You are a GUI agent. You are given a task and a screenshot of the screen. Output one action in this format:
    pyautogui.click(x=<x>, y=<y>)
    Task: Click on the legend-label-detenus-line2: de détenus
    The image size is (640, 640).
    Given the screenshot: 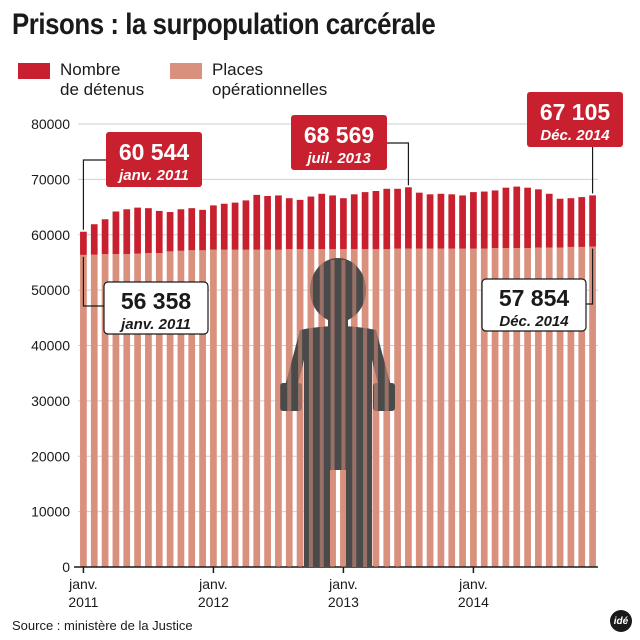 What is the action you would take?
    pyautogui.click(x=102, y=89)
    